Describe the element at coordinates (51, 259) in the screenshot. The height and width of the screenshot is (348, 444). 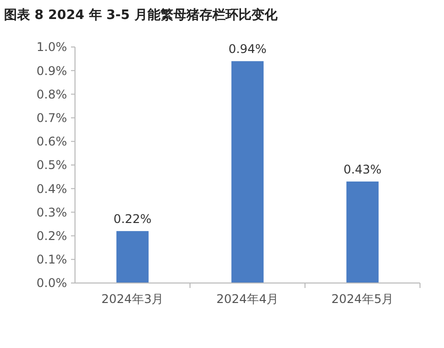
I see `y-tick-label: 0.1%` at that location.